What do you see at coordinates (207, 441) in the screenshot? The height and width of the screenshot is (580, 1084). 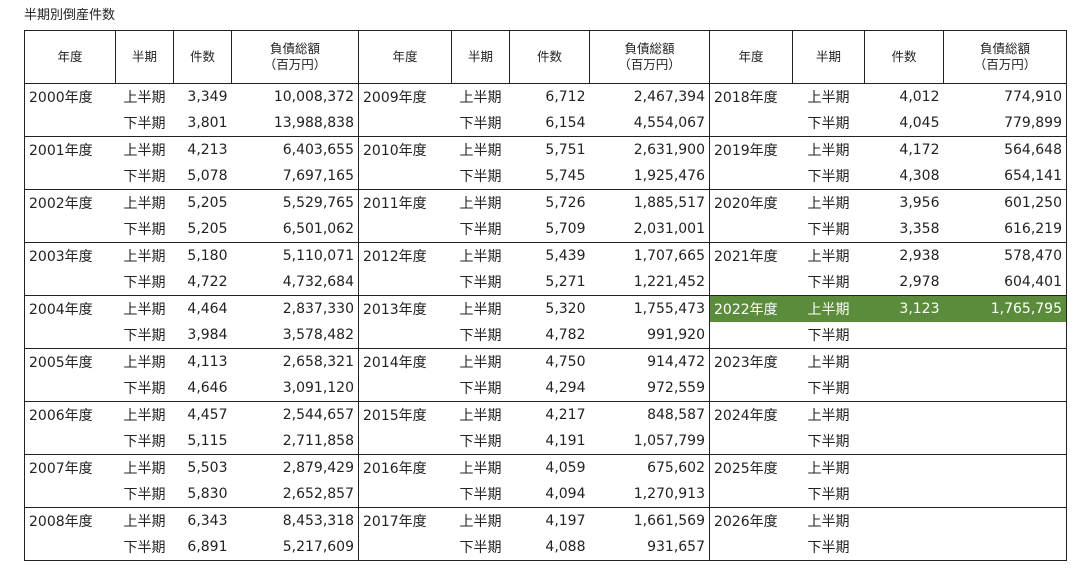 I see `count-cell: 5,115` at bounding box center [207, 441].